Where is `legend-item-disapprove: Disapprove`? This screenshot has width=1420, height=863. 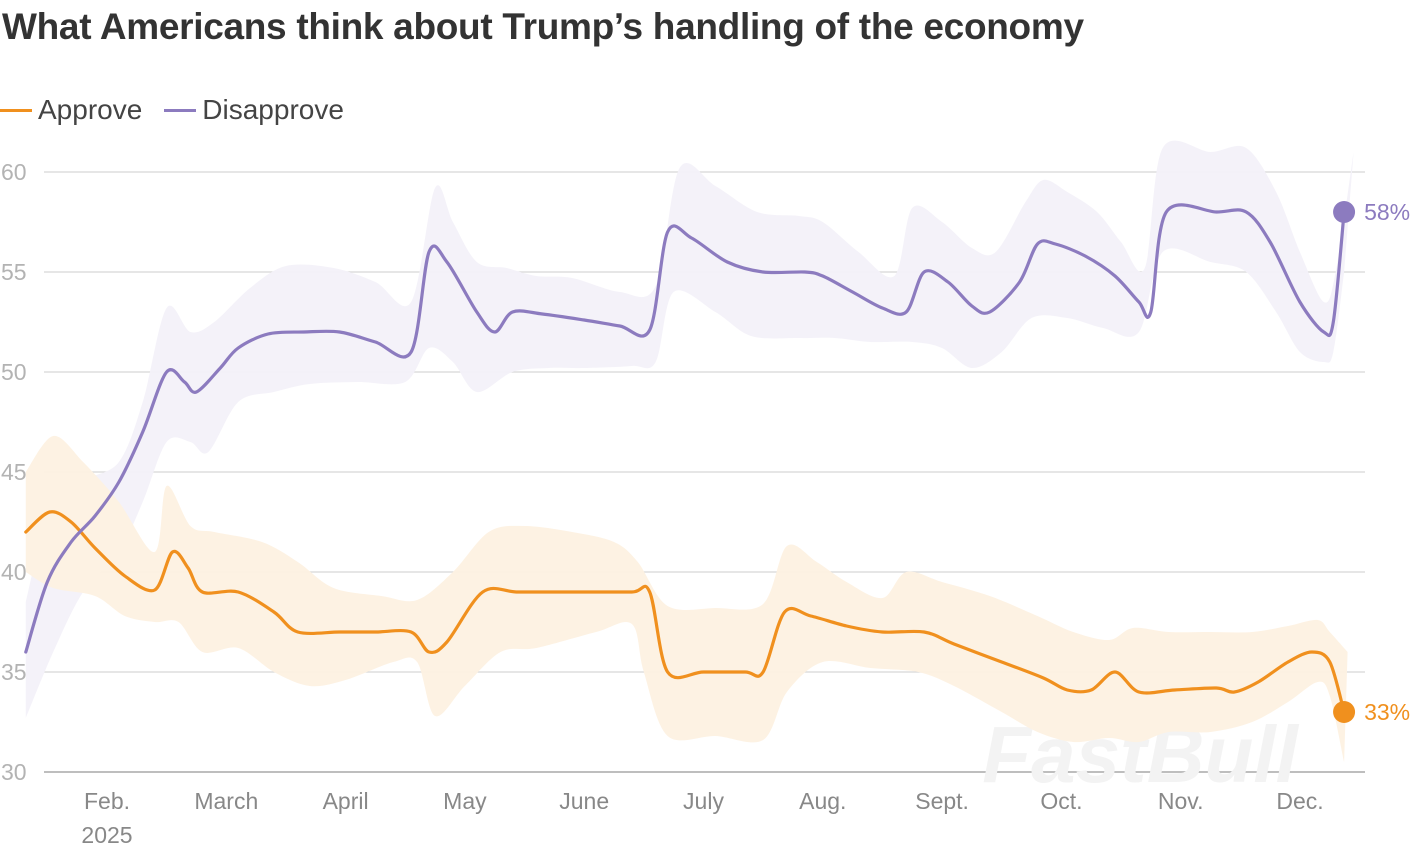
legend-item-disapprove: Disapprove is located at coordinates (254, 110).